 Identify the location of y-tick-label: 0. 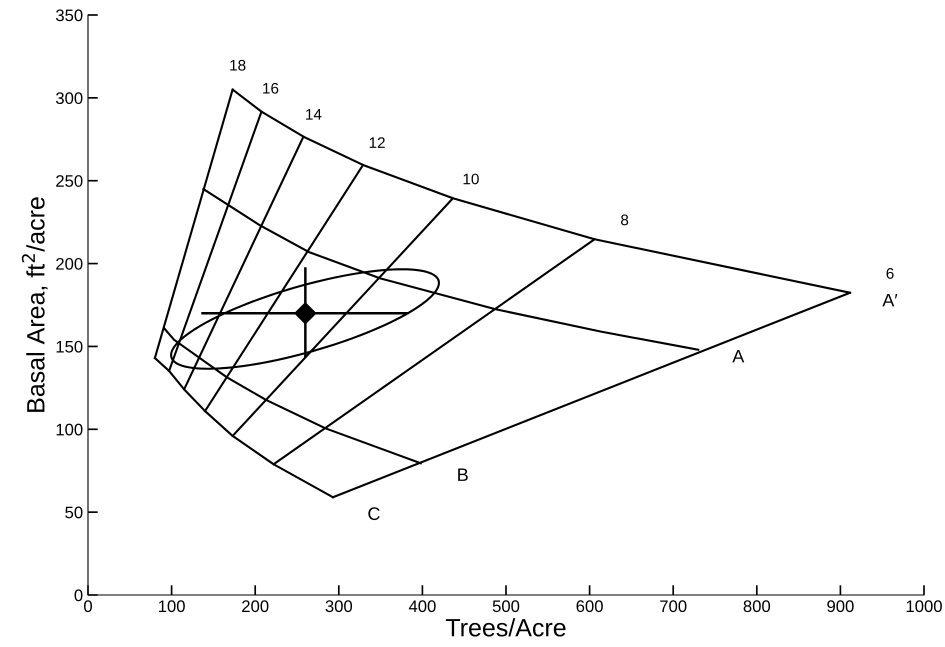
(78, 595).